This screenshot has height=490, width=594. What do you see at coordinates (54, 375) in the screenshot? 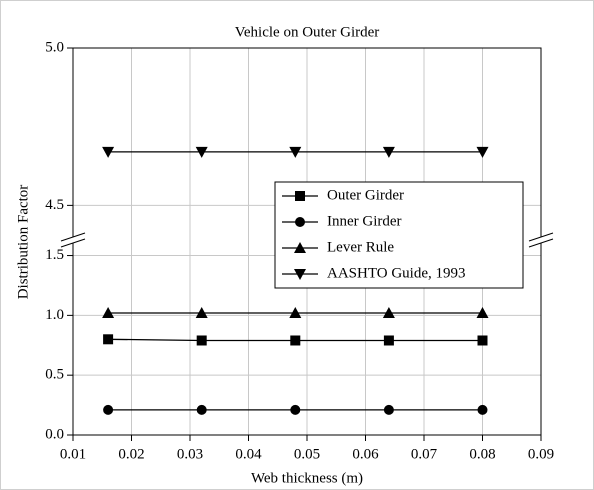
I see `y-tick-label: 0.5` at bounding box center [54, 375].